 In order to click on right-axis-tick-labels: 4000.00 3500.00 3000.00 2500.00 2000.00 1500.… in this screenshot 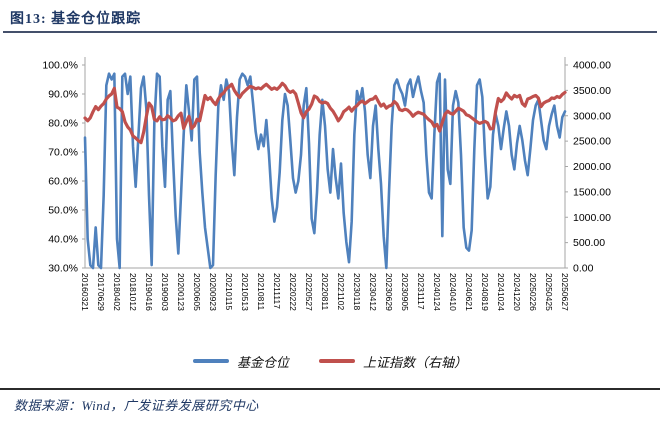, I will do `click(588, 167)`.